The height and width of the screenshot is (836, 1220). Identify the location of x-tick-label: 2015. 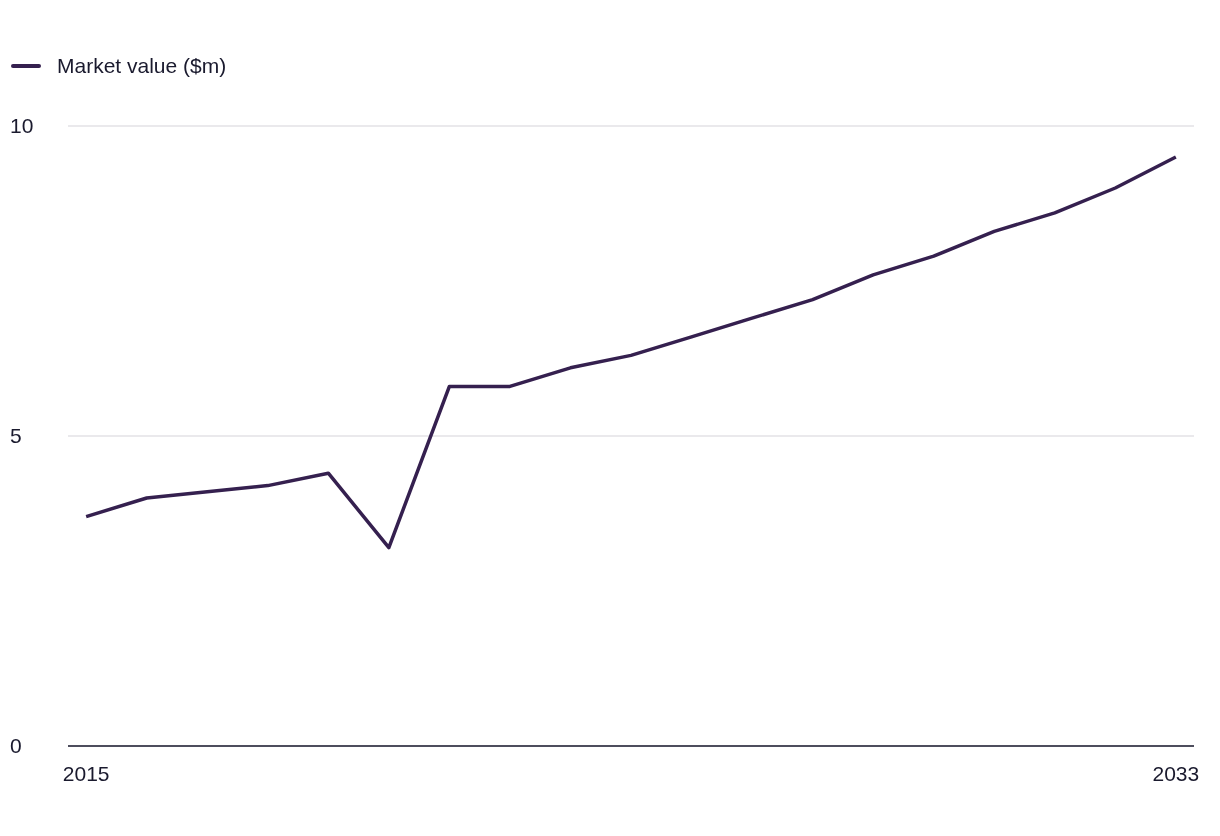
(86, 773).